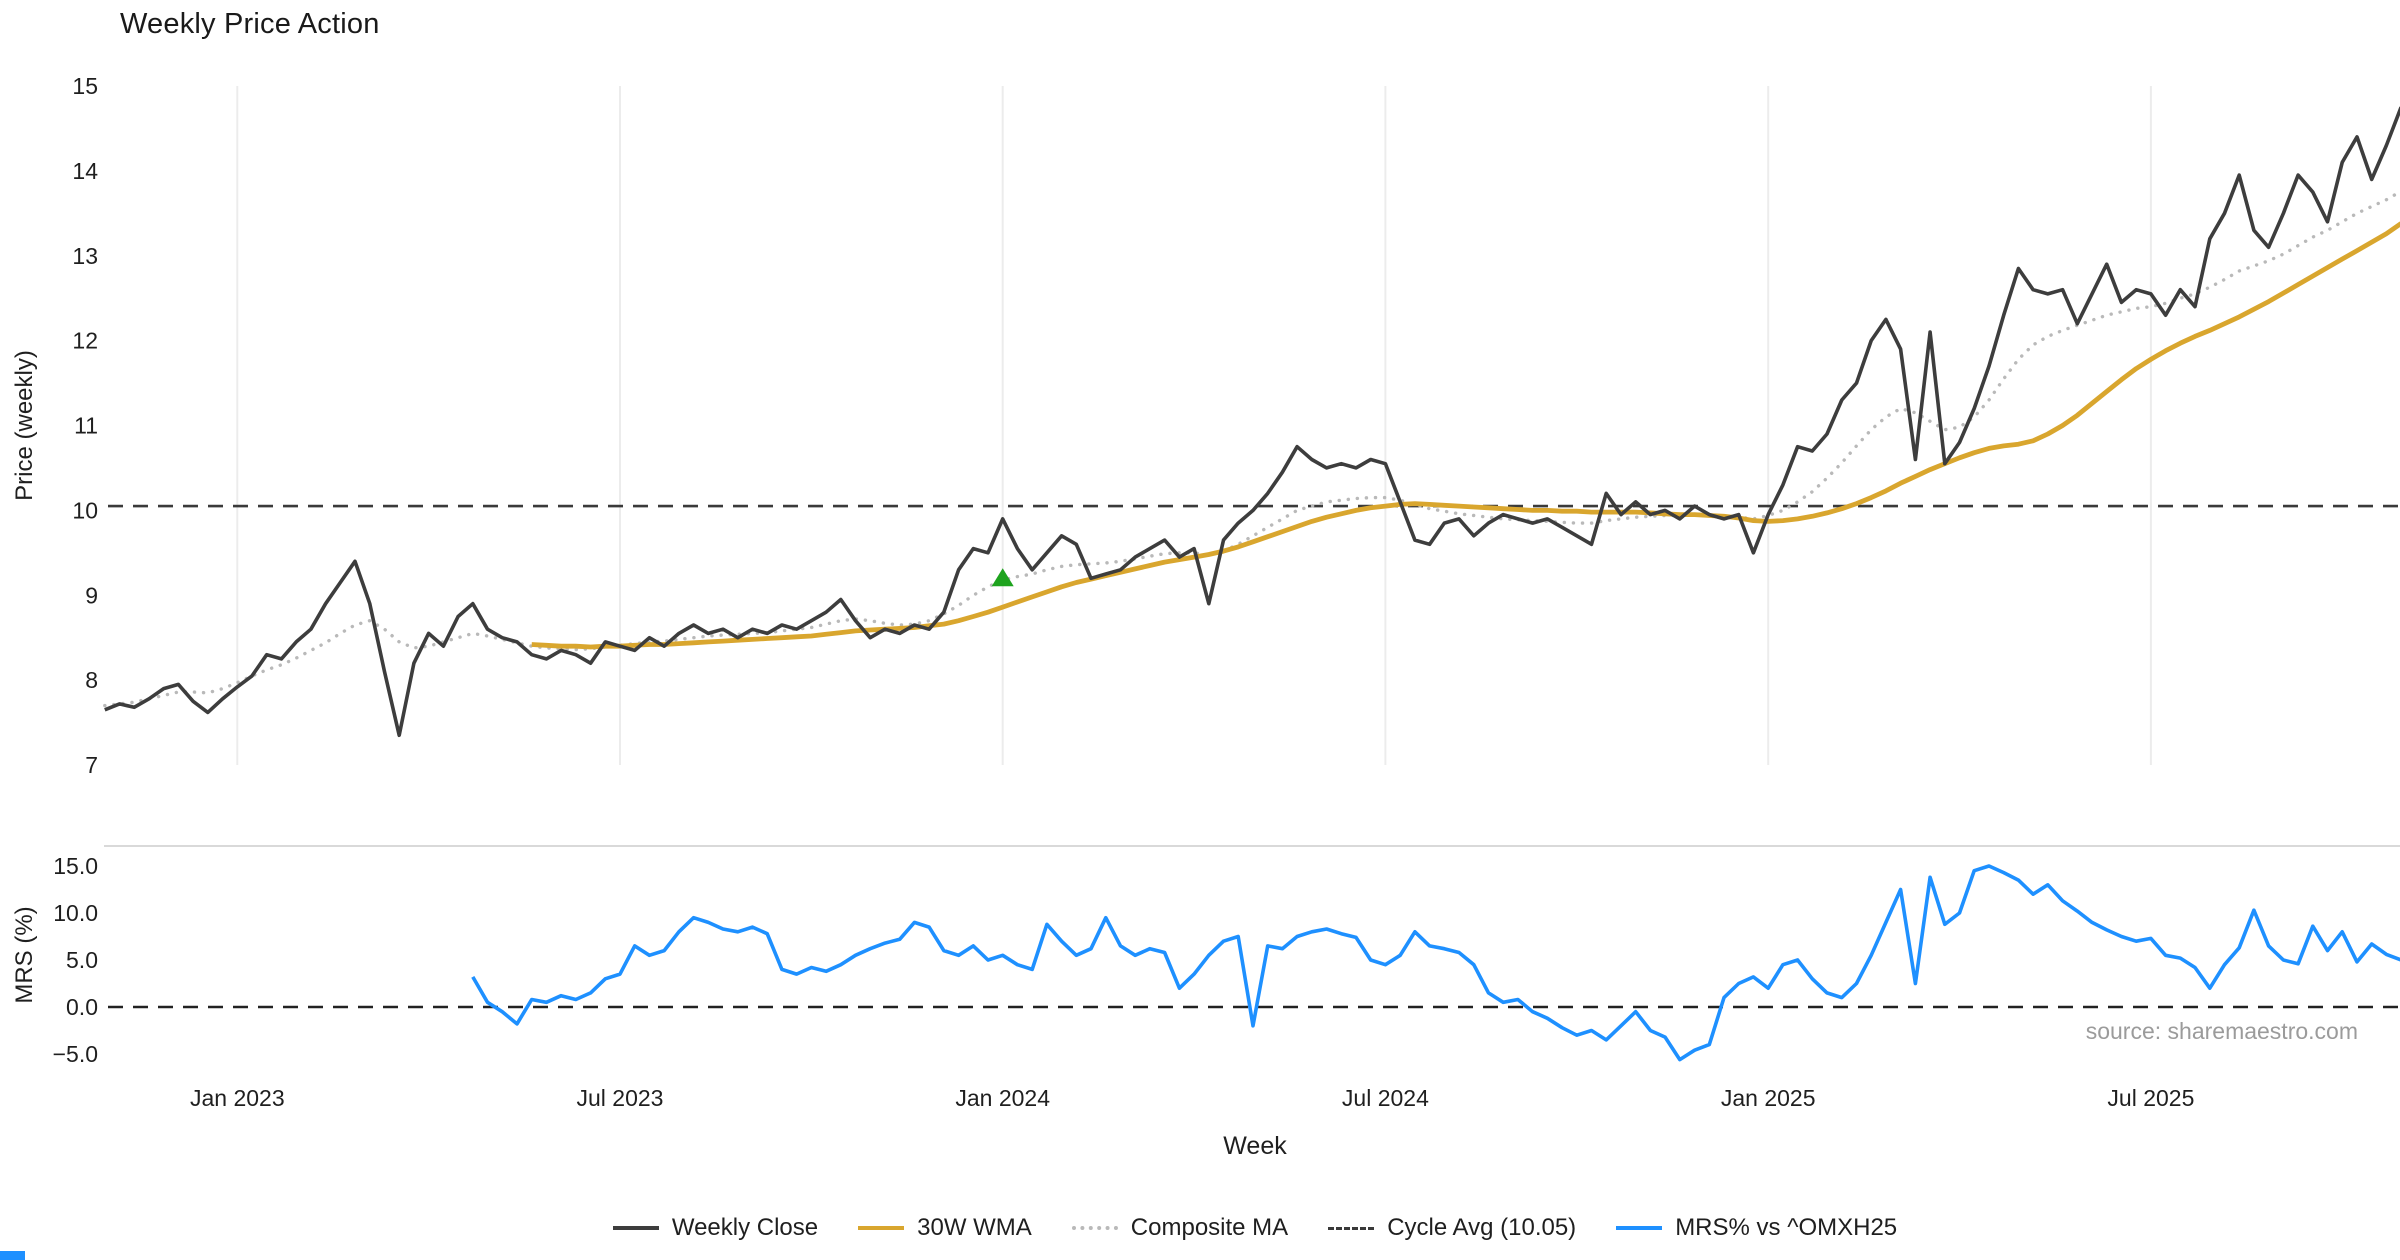 The height and width of the screenshot is (1260, 2400). Describe the element at coordinates (24, 954) in the screenshot. I see `mrs-axis-label: MRS (%)` at that location.